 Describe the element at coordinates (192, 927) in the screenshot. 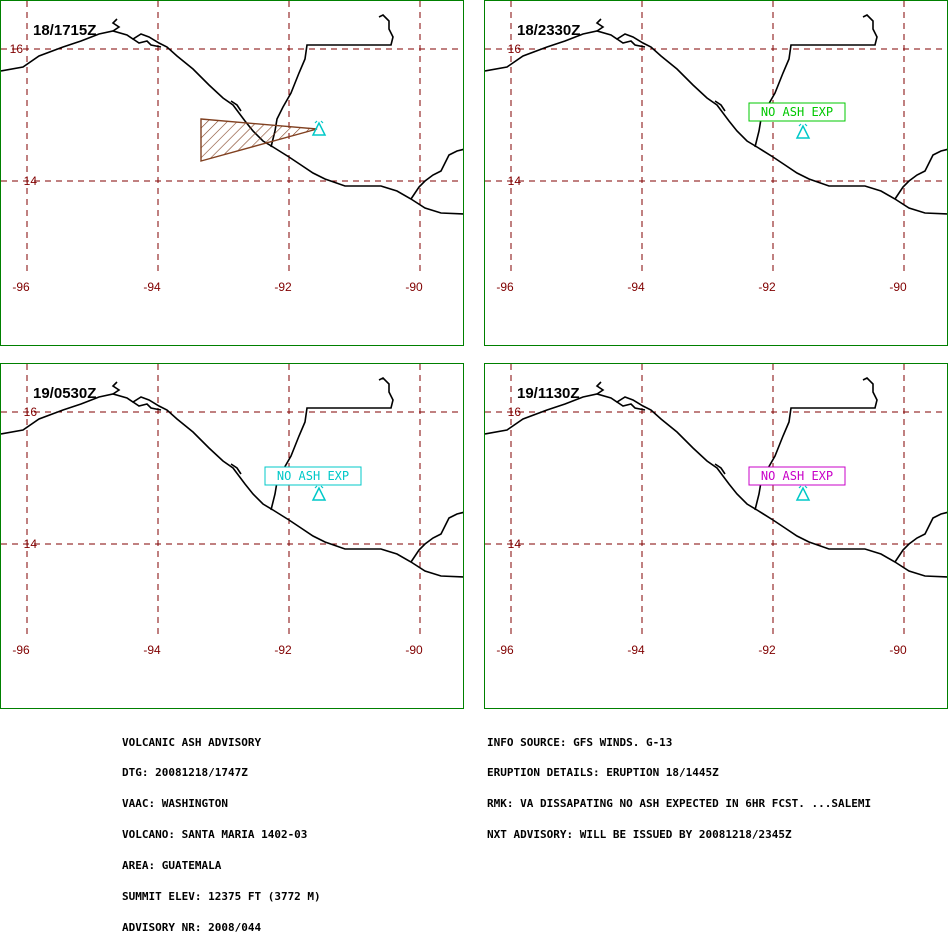

I see `advisory-line: ADVISORY NR: 2008/044` at that location.